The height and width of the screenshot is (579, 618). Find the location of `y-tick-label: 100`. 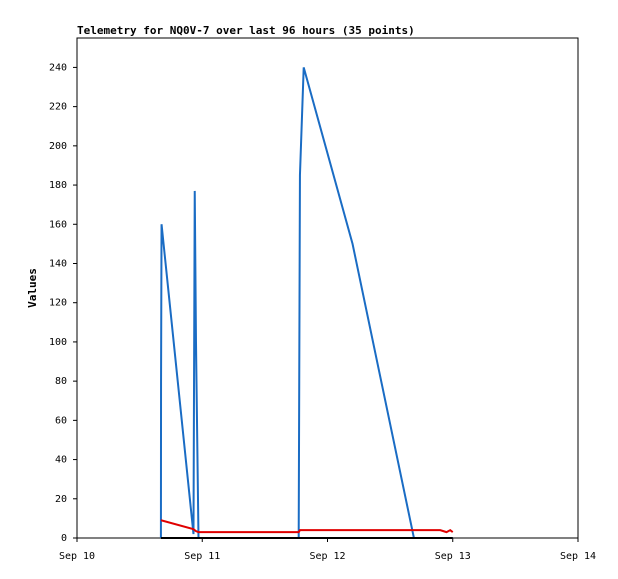

y-tick-label: 100 is located at coordinates (58, 342).